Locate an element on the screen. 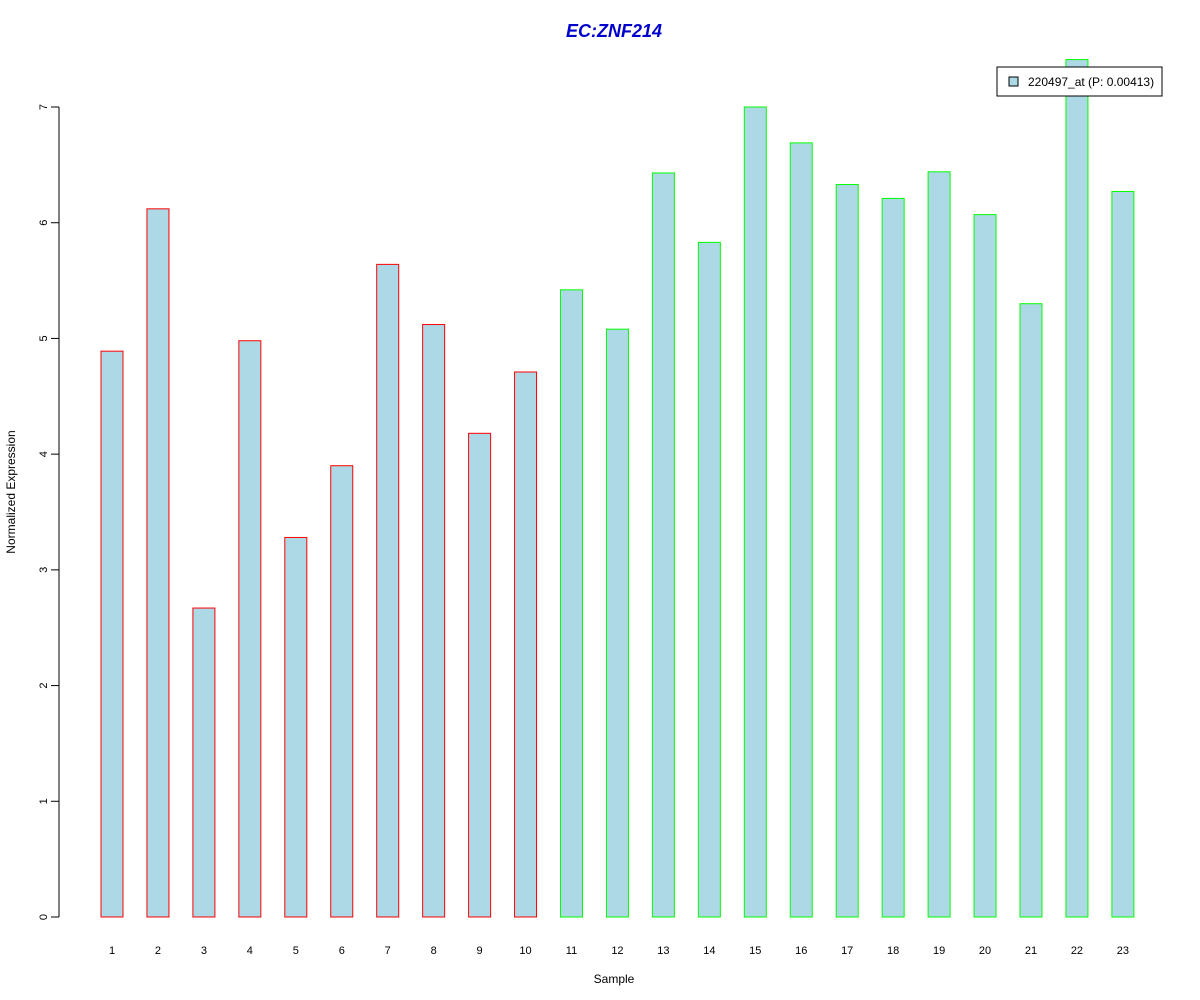 Image resolution: width=1200 pixels, height=1000 pixels. chart-title: EC:ZNF214 is located at coordinates (614, 31).